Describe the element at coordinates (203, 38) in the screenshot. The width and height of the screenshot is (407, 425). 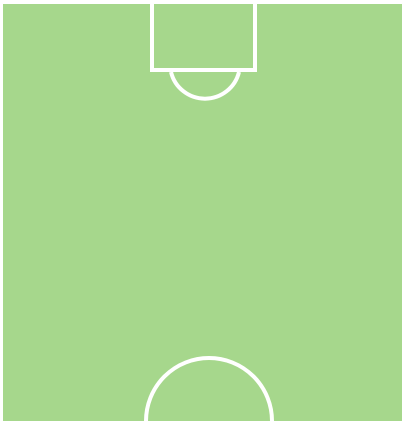
I see `penalty-area` at that location.